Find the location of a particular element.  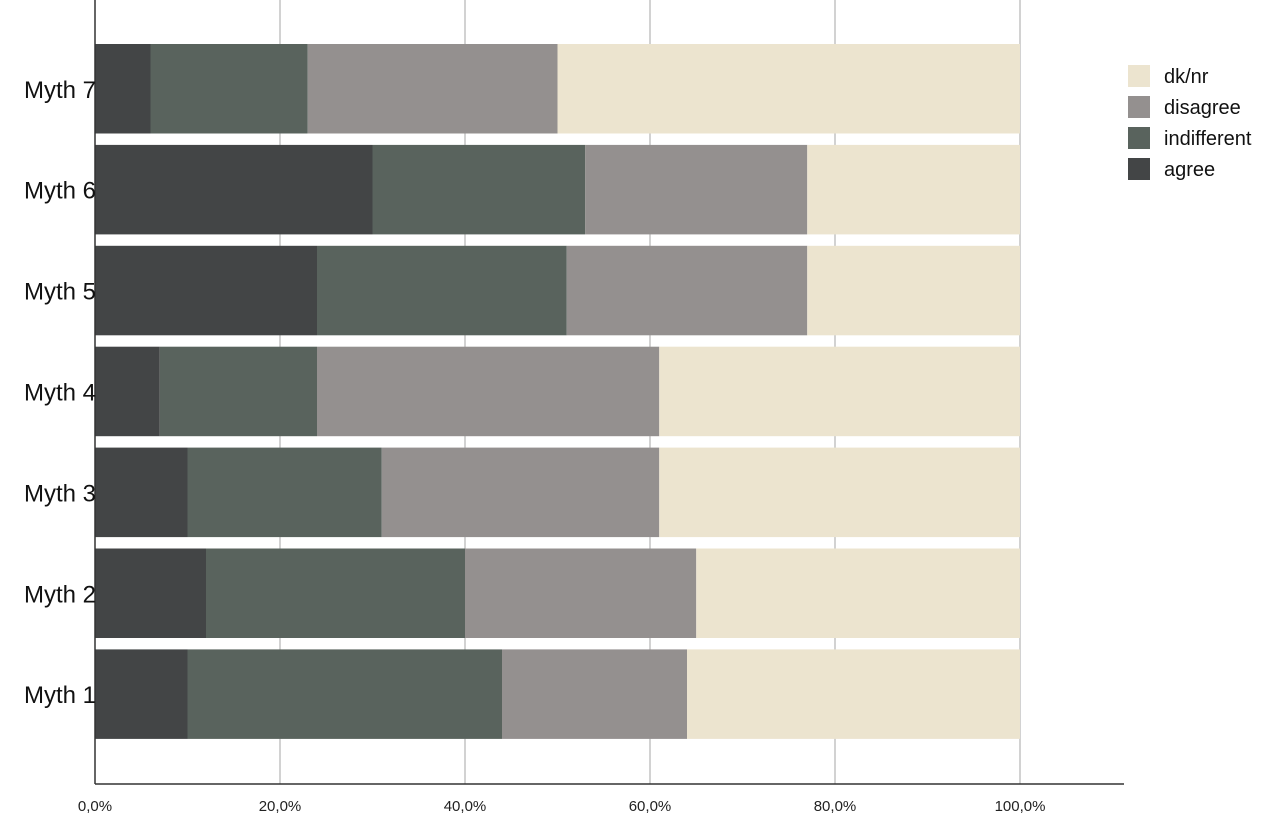

category-label: Myth 4 is located at coordinates (60, 392).